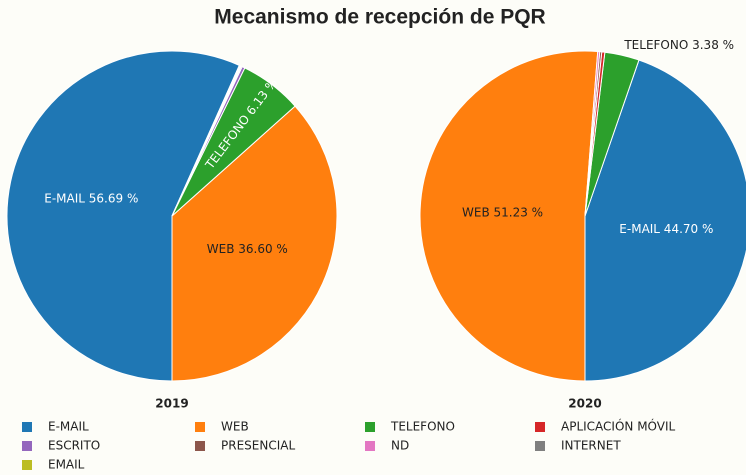 This screenshot has height=475, width=746. Describe the element at coordinates (400, 446) in the screenshot. I see `legend-label: ND` at that location.